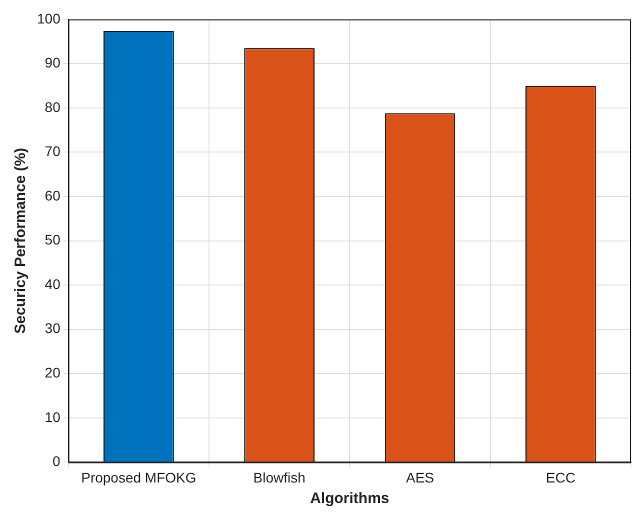 This screenshot has height=517, width=641. I want to click on x-axis-title: Algorithms, so click(350, 499).